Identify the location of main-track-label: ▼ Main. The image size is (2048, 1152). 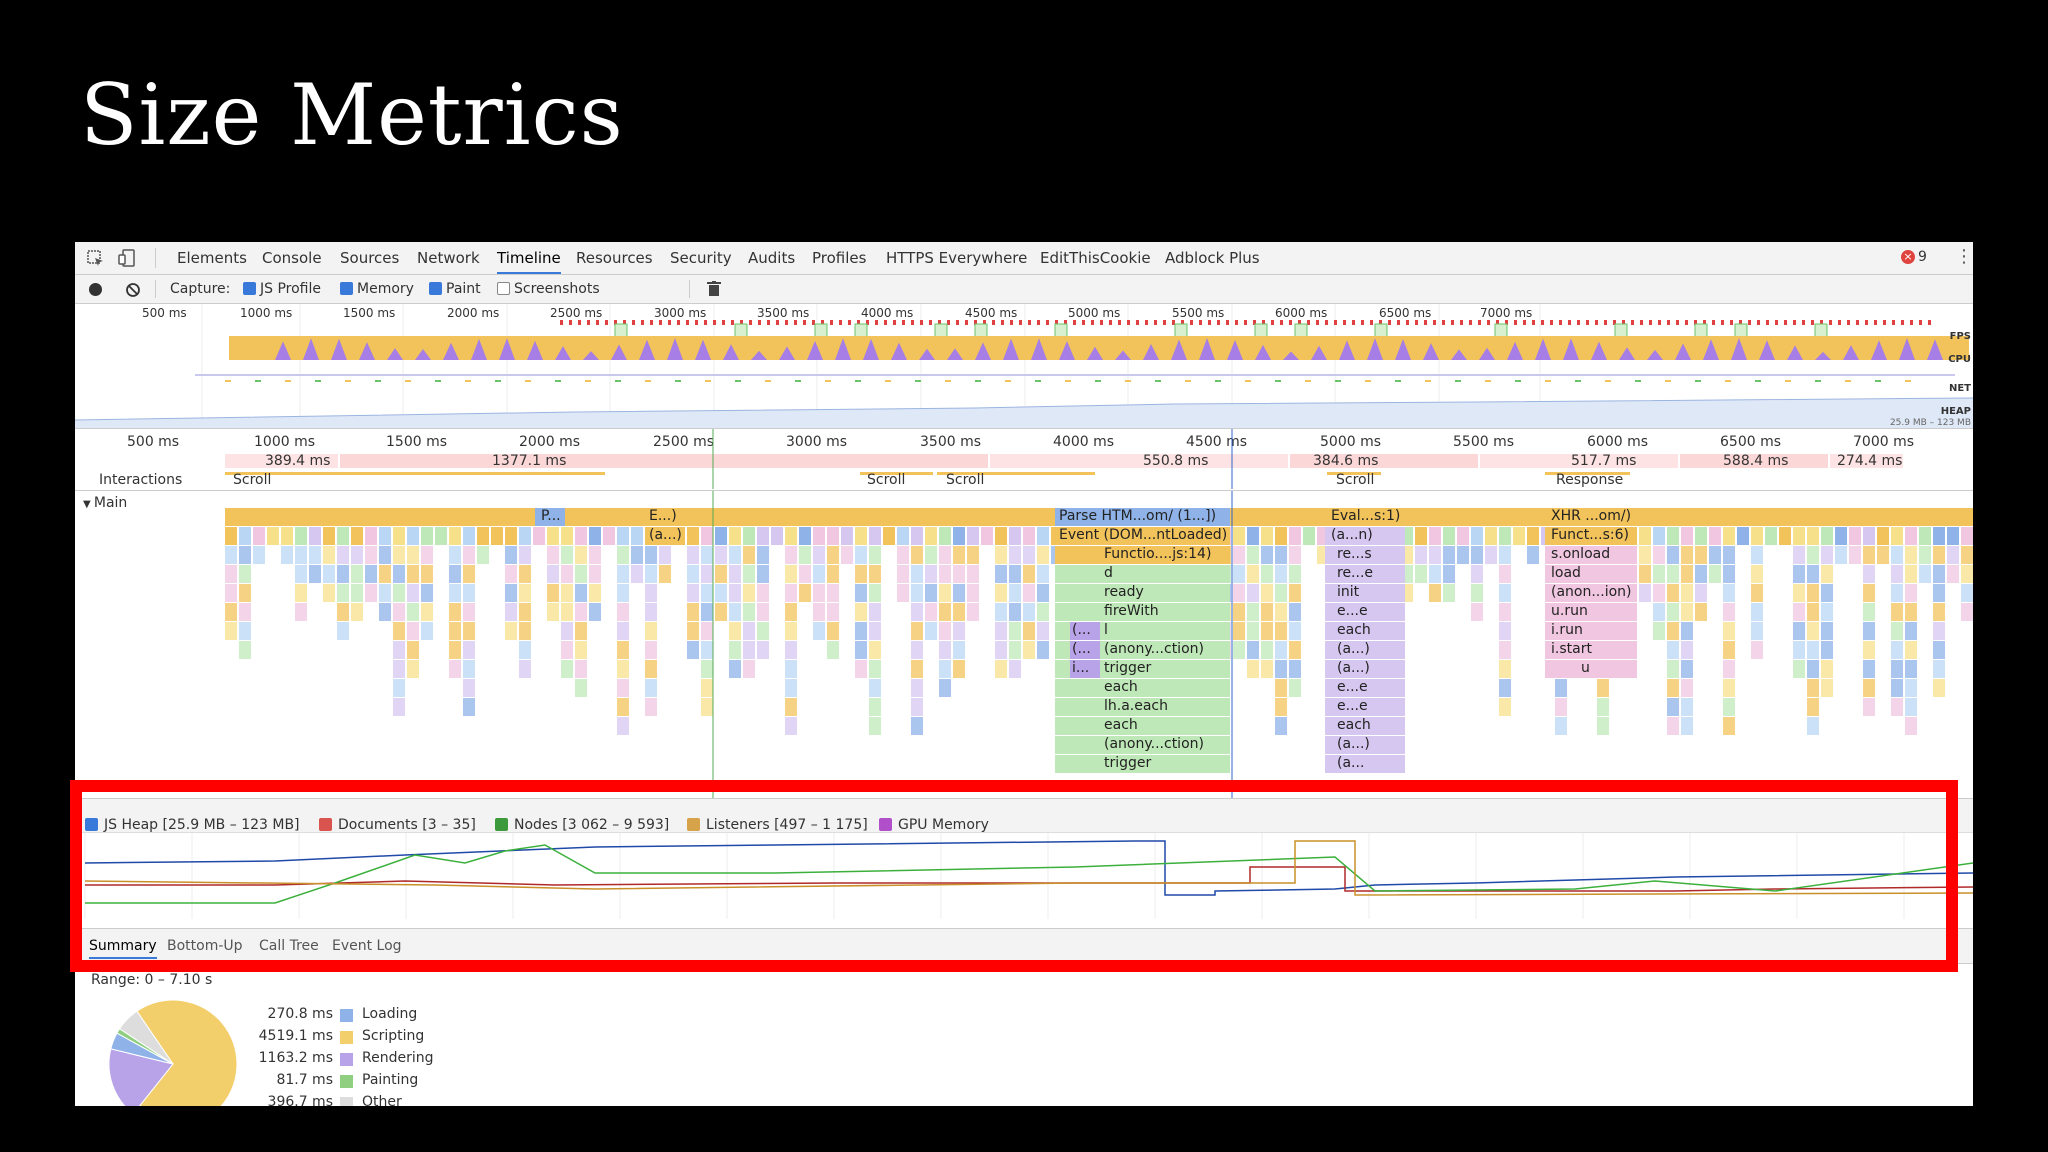
(105, 503).